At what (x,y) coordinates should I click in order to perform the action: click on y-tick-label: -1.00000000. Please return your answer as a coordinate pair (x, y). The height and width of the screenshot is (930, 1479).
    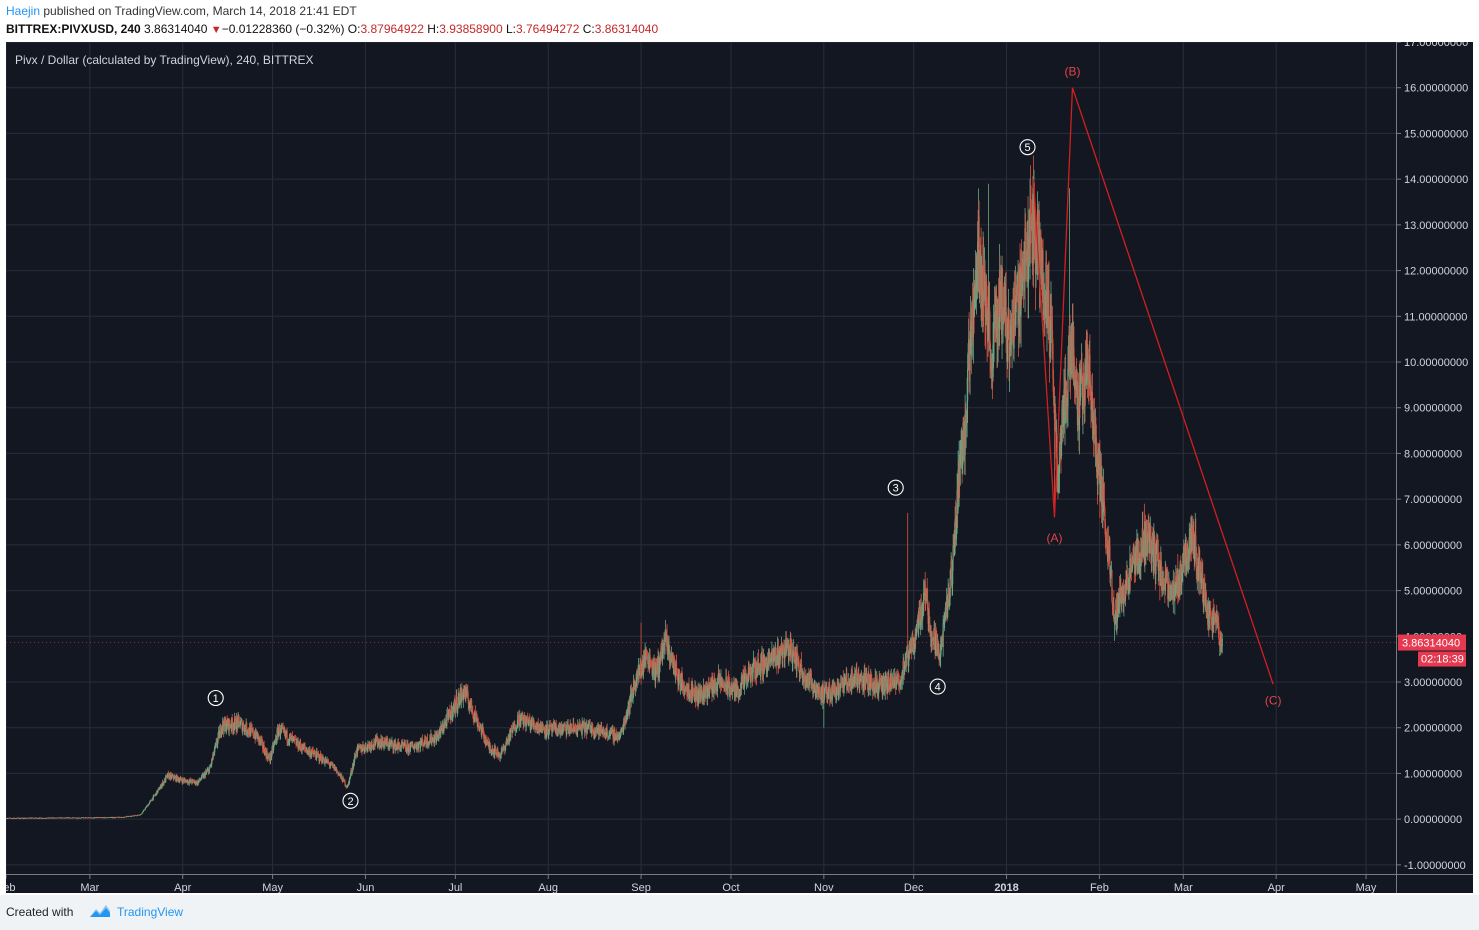
    Looking at the image, I should click on (1435, 866).